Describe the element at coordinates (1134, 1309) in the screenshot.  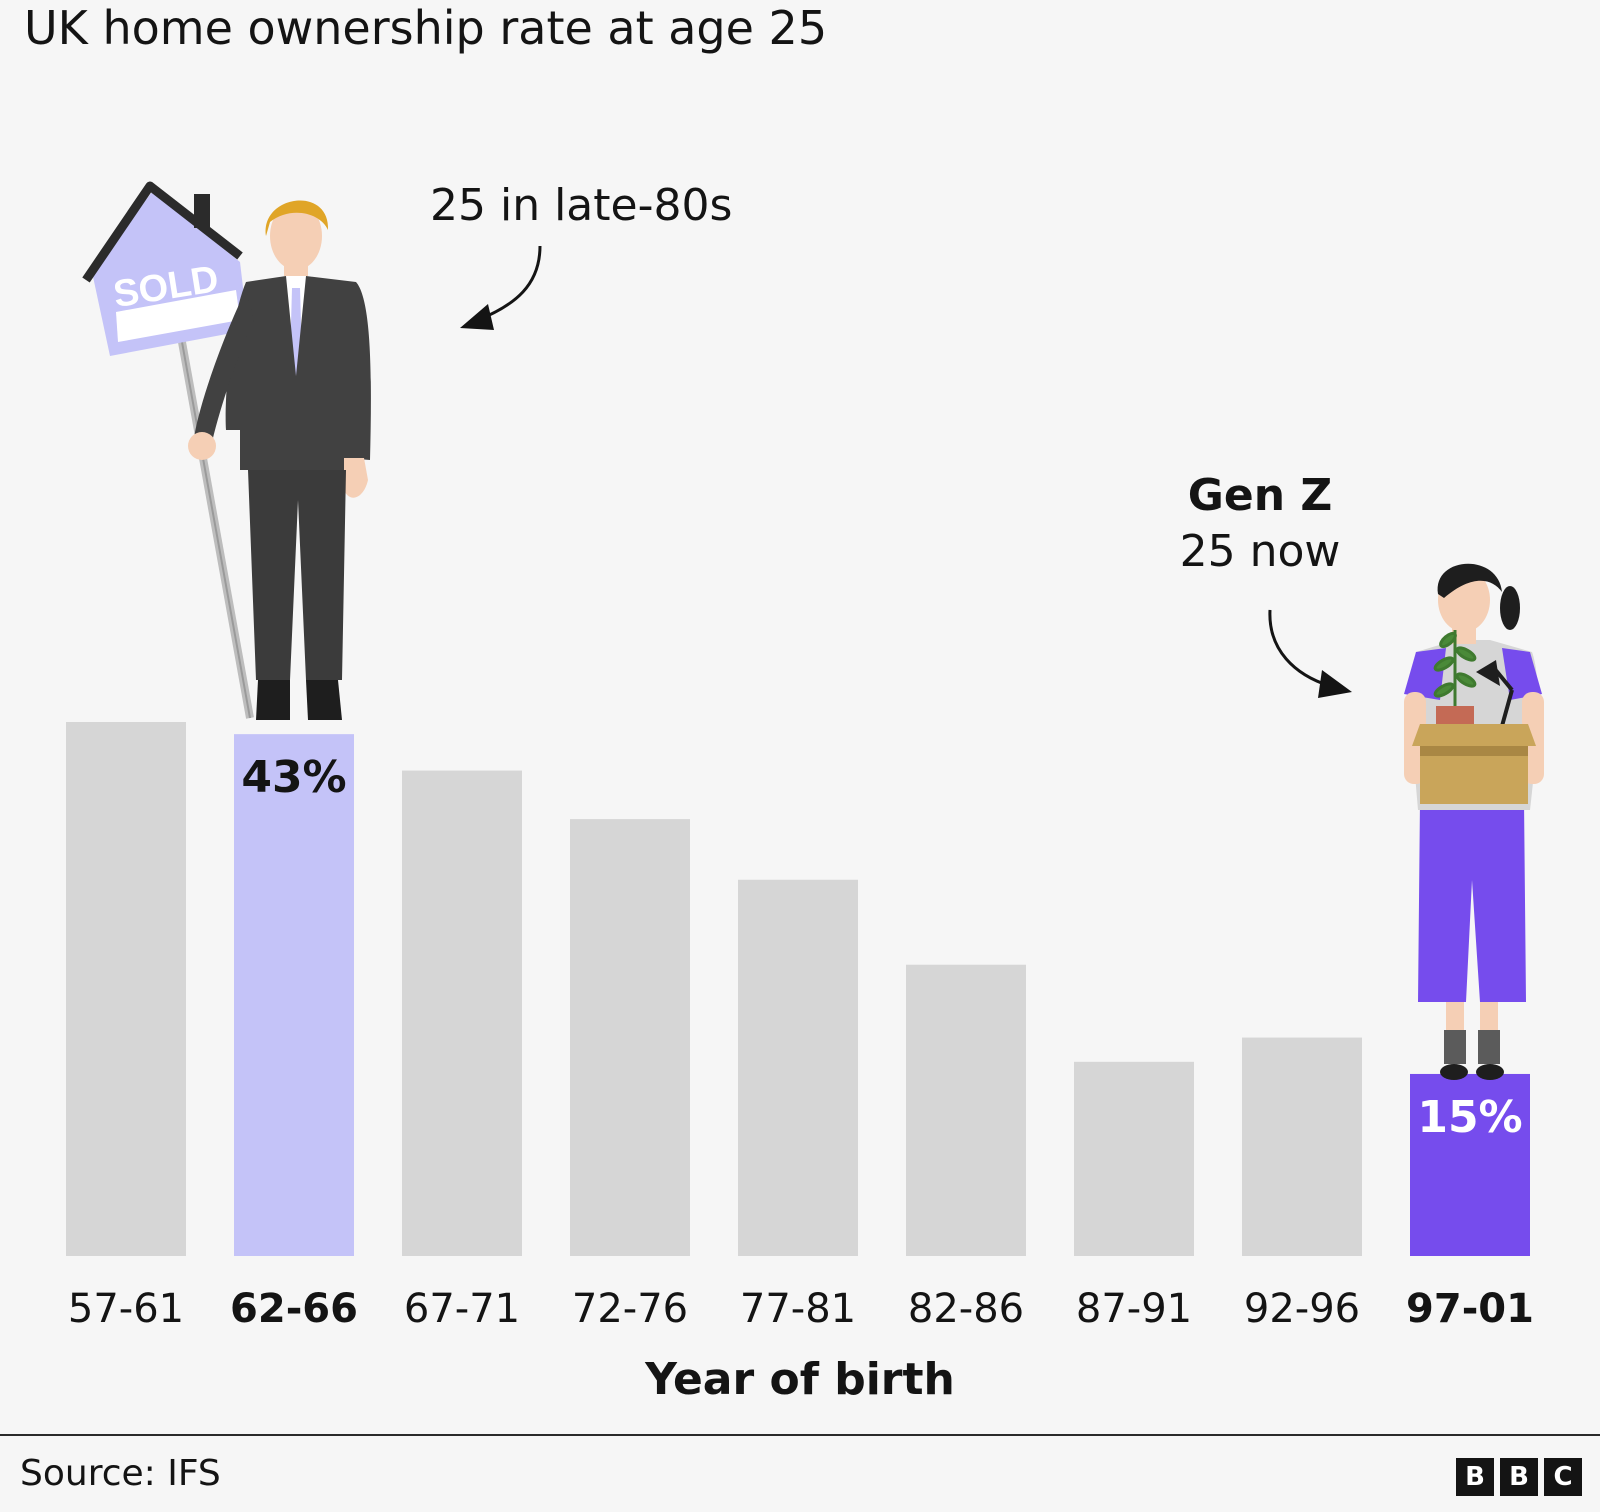
I see `x-tick-label: 87-91` at that location.